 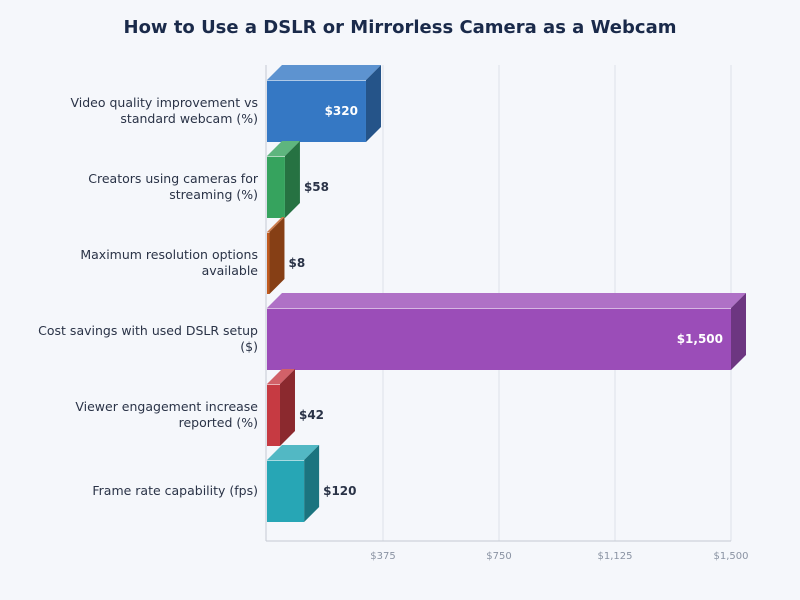 I want to click on category-label: Creators using cameras for, so click(x=173, y=178).